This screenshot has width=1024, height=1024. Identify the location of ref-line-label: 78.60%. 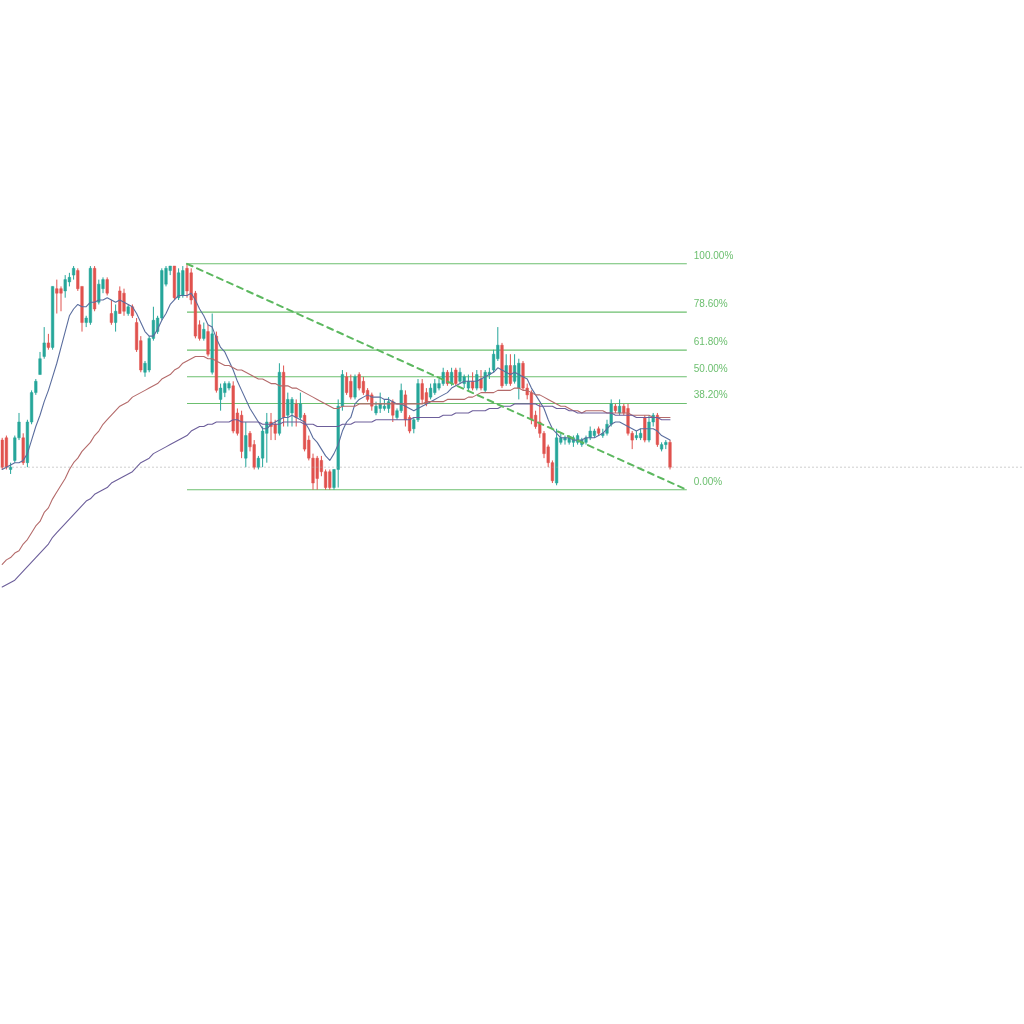
(710, 304).